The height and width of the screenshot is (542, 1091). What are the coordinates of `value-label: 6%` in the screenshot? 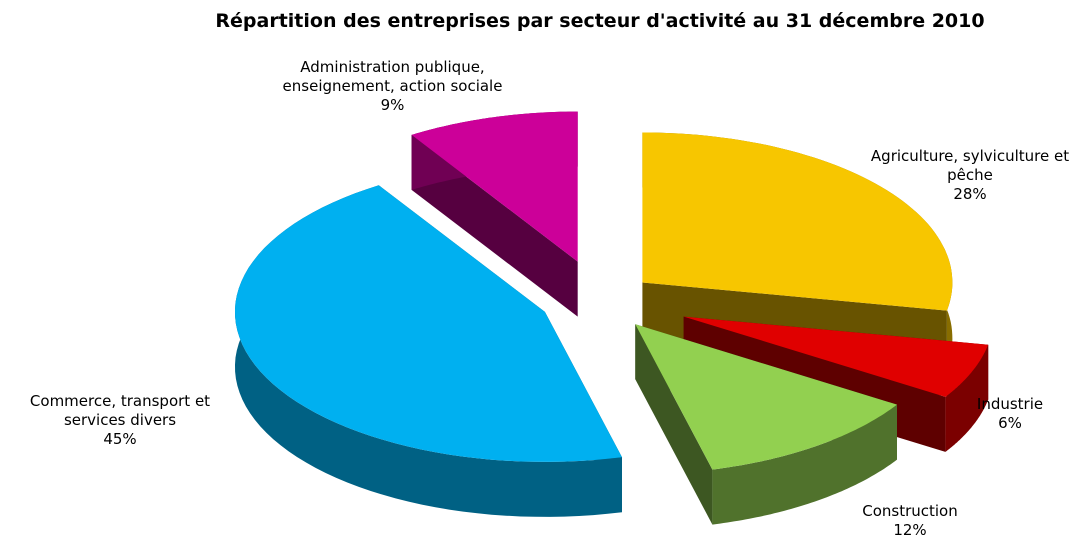 It's located at (1010, 423).